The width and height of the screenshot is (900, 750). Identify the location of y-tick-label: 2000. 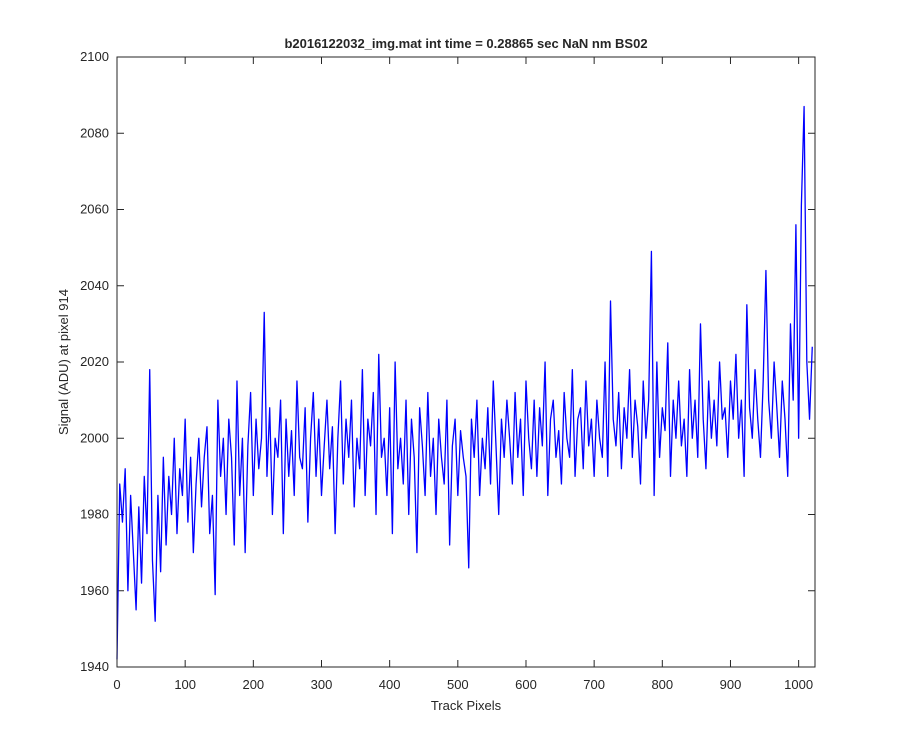
(94, 437).